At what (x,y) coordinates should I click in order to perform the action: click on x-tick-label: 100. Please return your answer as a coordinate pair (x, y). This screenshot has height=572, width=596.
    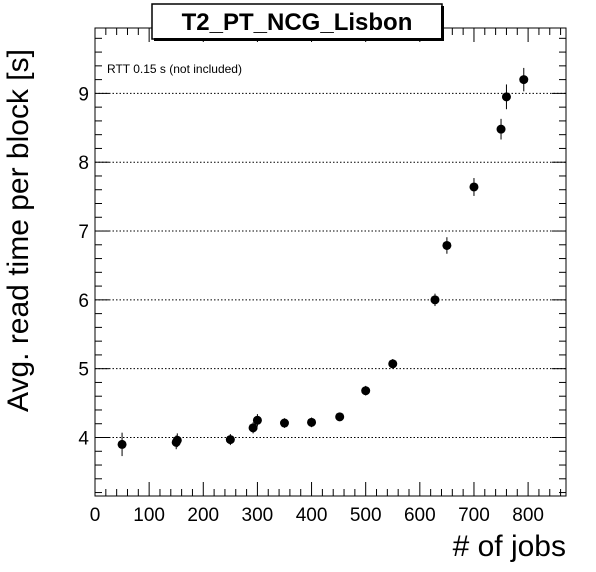
    Looking at the image, I should click on (149, 515).